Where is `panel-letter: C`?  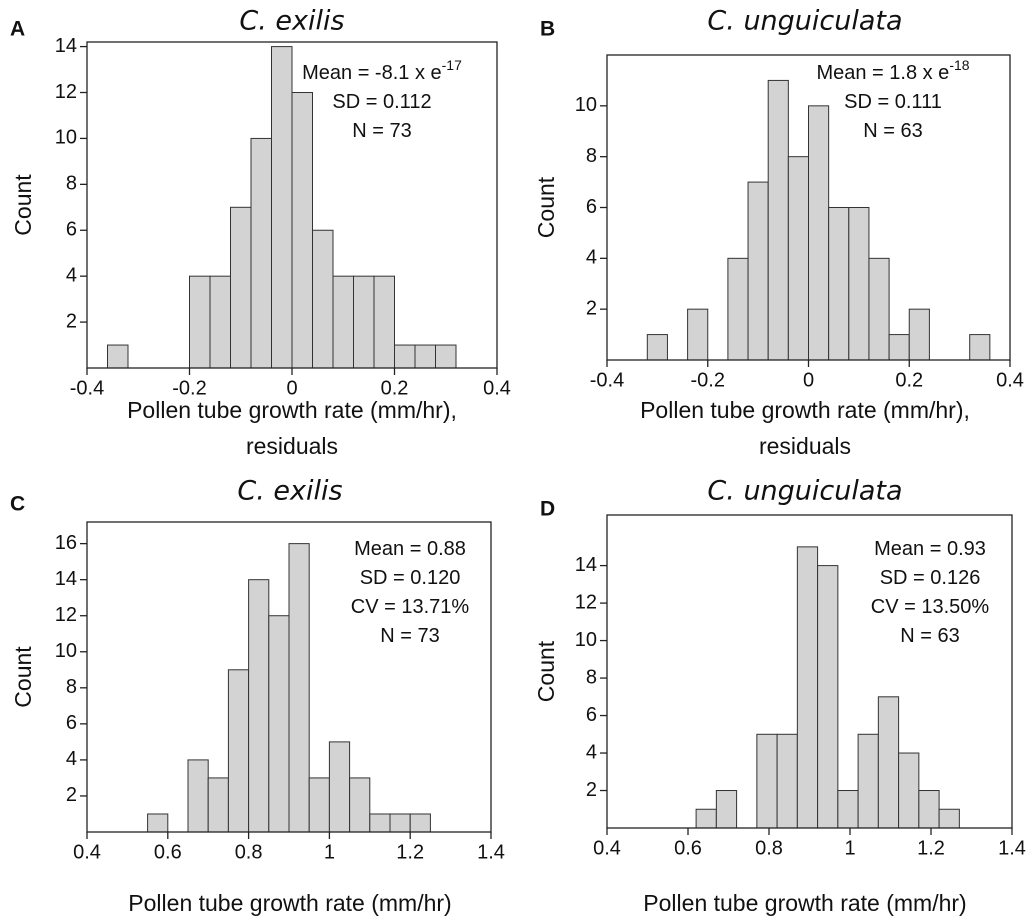 panel-letter: C is located at coordinates (17, 504).